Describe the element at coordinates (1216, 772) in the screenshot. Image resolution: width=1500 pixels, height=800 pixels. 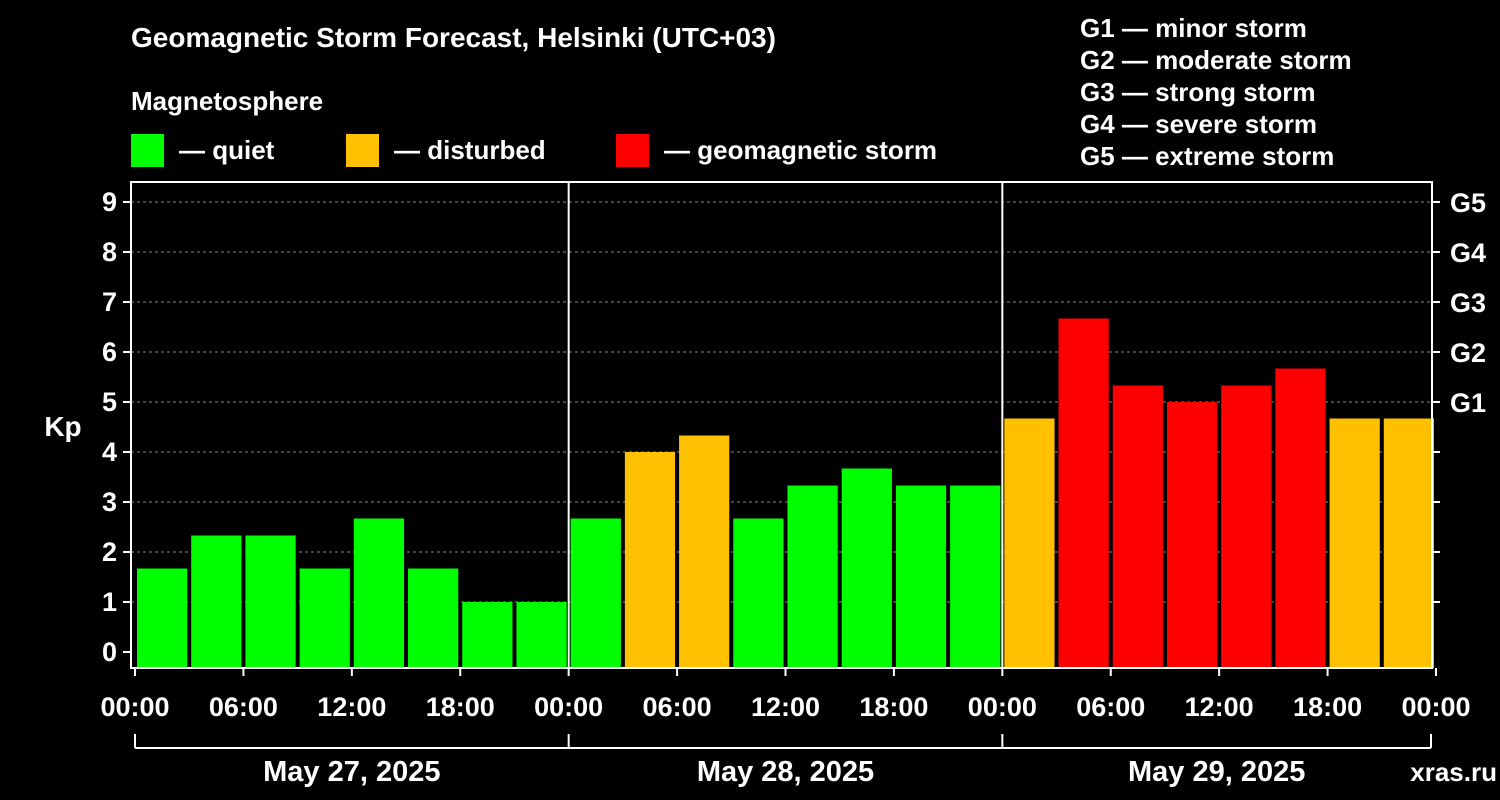
I see `day-label: May 29, 2025` at that location.